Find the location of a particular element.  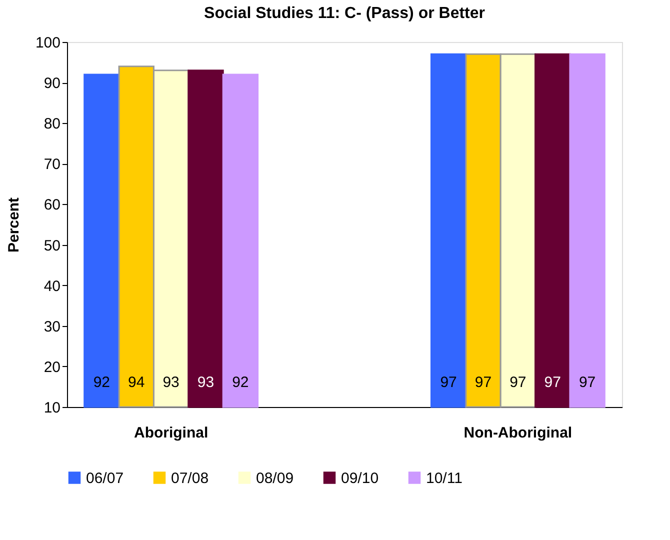

x-tick-label: Non-Aboriginal is located at coordinates (518, 433).